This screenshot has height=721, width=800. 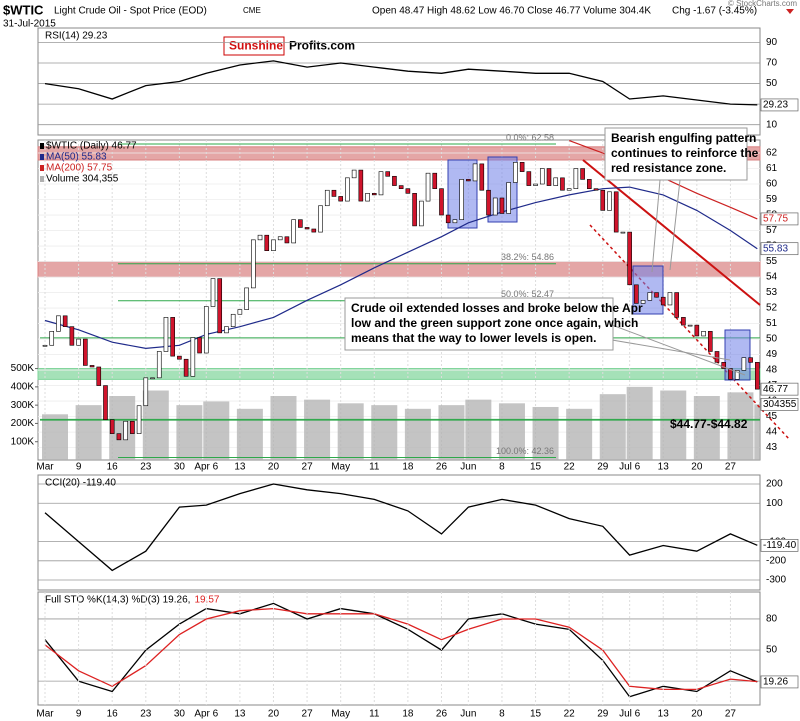 What do you see at coordinates (776, 560) in the screenshot?
I see `y-tick-label: -200` at bounding box center [776, 560].